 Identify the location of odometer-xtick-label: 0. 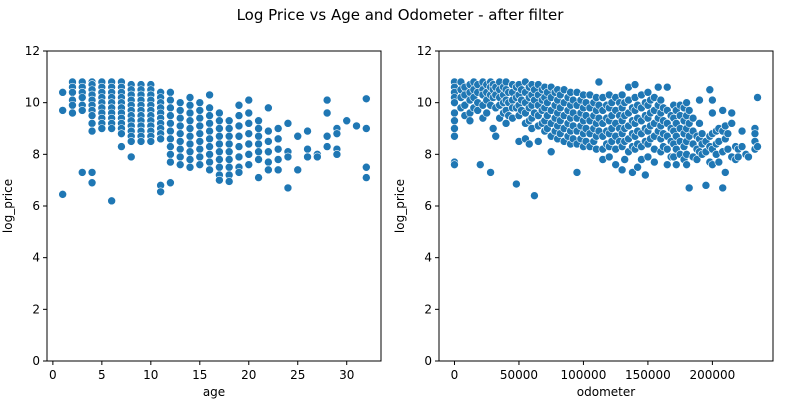
(455, 375).